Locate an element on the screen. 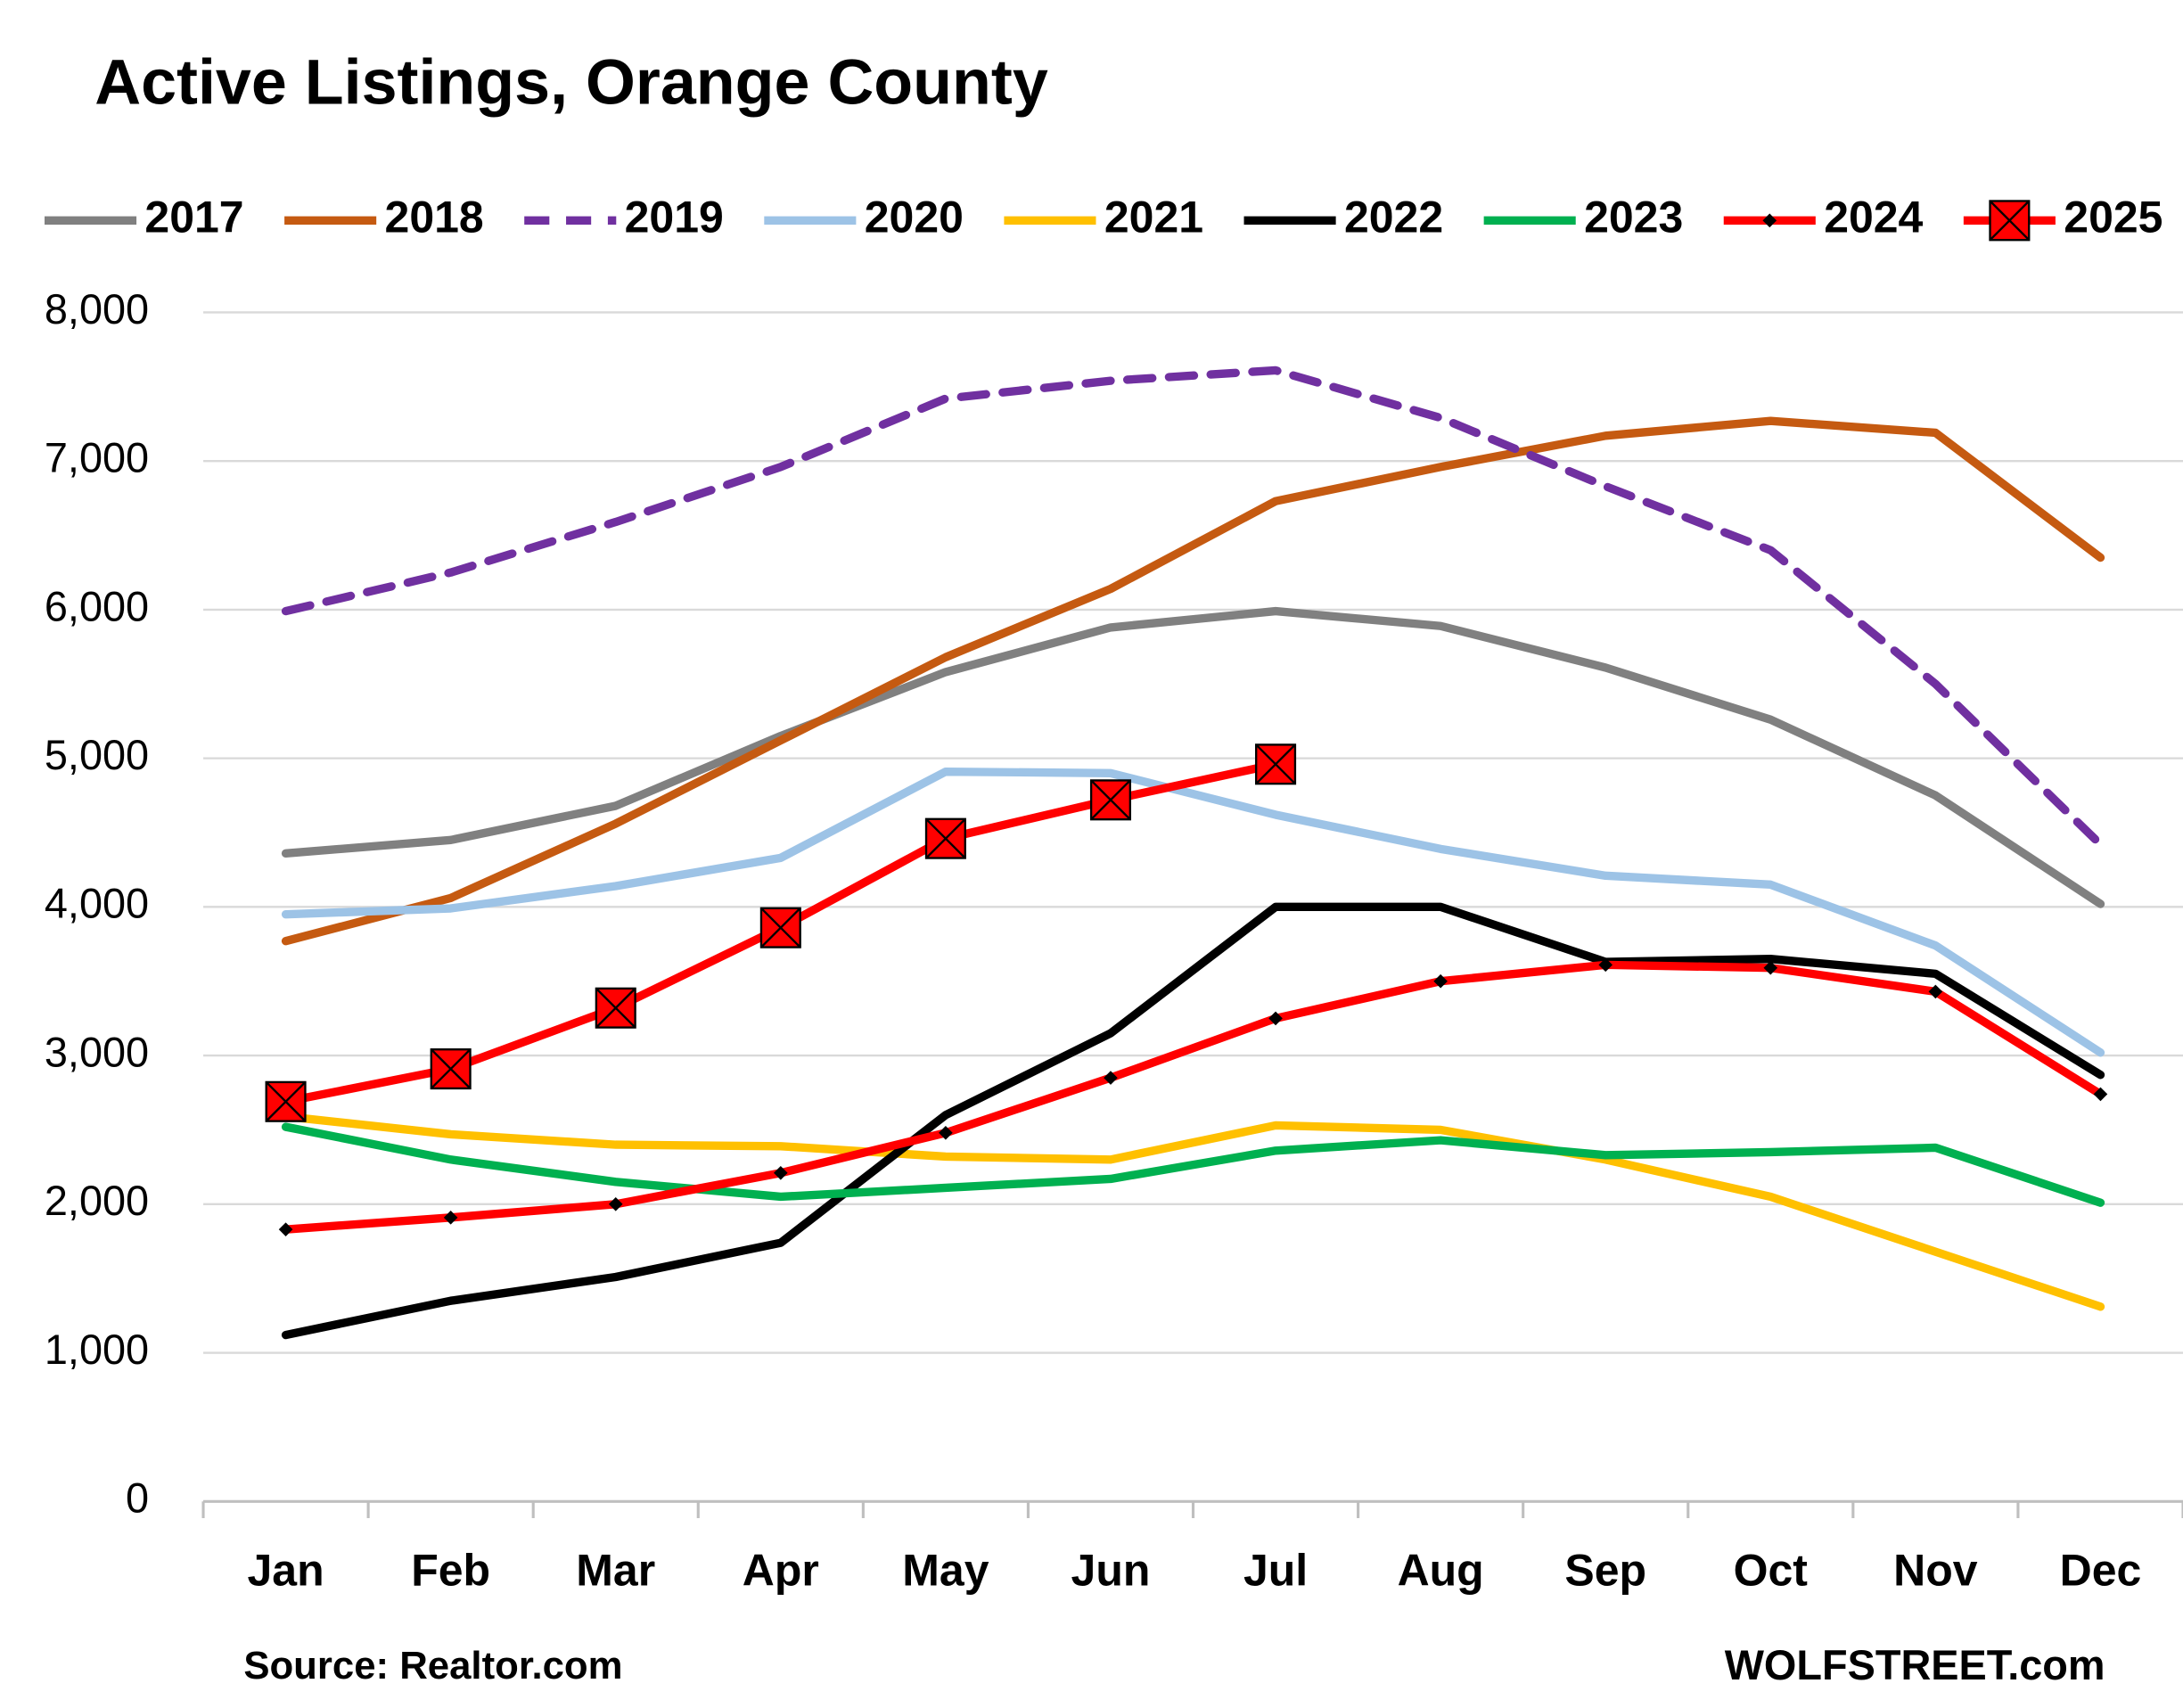 The height and width of the screenshot is (1708, 2183). x-tick-label: Jan is located at coordinates (286, 1571).